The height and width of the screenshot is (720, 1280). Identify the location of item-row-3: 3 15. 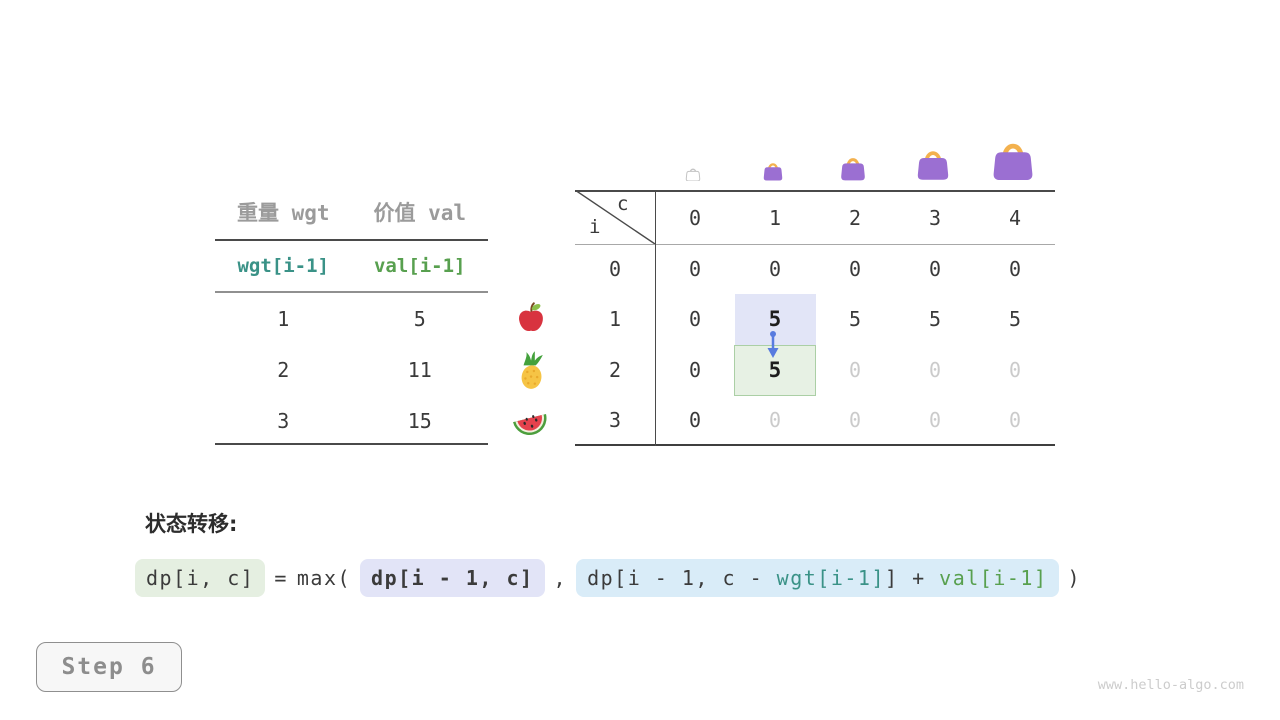
(351, 421).